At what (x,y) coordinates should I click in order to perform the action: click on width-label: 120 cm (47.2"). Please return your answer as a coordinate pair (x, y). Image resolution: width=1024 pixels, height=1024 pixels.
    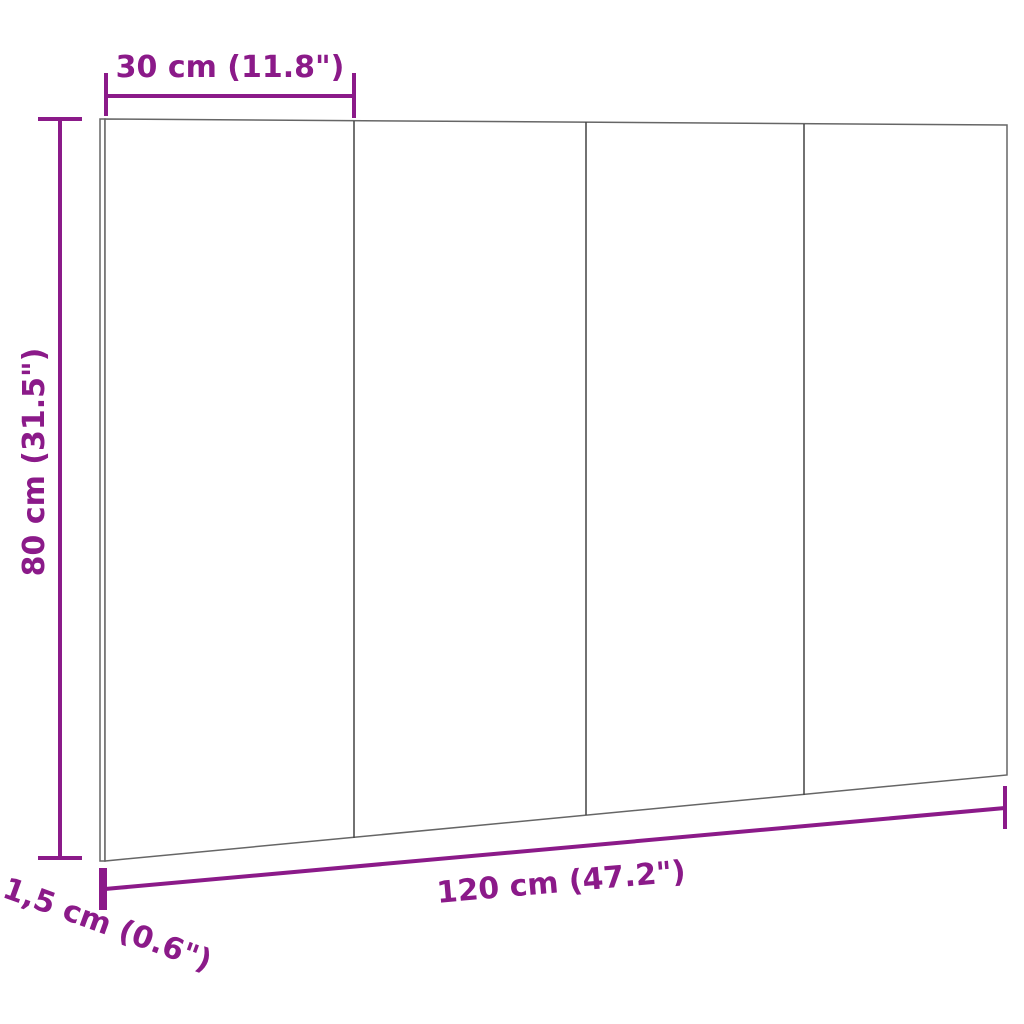
    Looking at the image, I should click on (561, 882).